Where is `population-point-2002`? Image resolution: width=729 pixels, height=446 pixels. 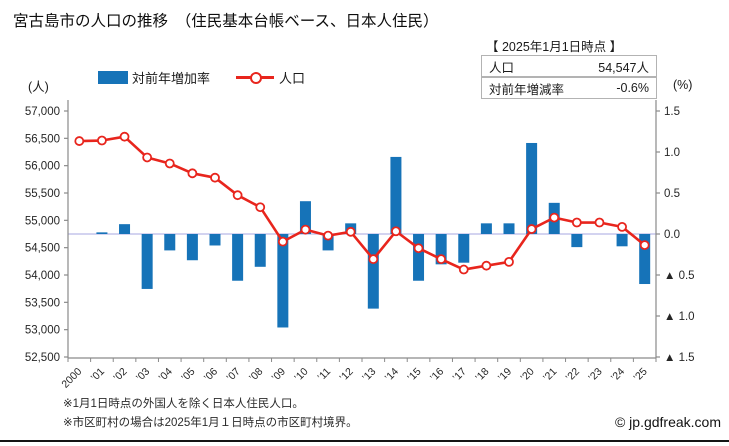
population-point-2002 is located at coordinates (124, 136).